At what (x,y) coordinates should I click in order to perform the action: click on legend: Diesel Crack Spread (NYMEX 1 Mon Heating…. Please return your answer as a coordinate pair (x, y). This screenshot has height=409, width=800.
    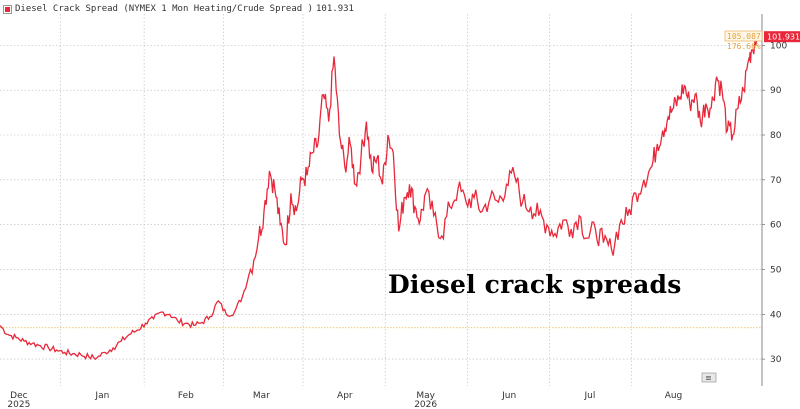
    Looking at the image, I should click on (178, 9).